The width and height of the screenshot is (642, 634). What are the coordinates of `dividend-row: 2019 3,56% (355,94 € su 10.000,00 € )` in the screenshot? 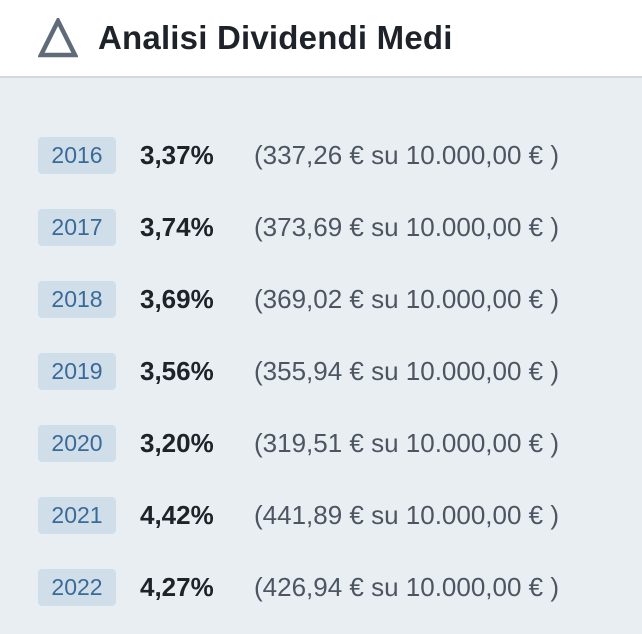 It's located at (321, 371).